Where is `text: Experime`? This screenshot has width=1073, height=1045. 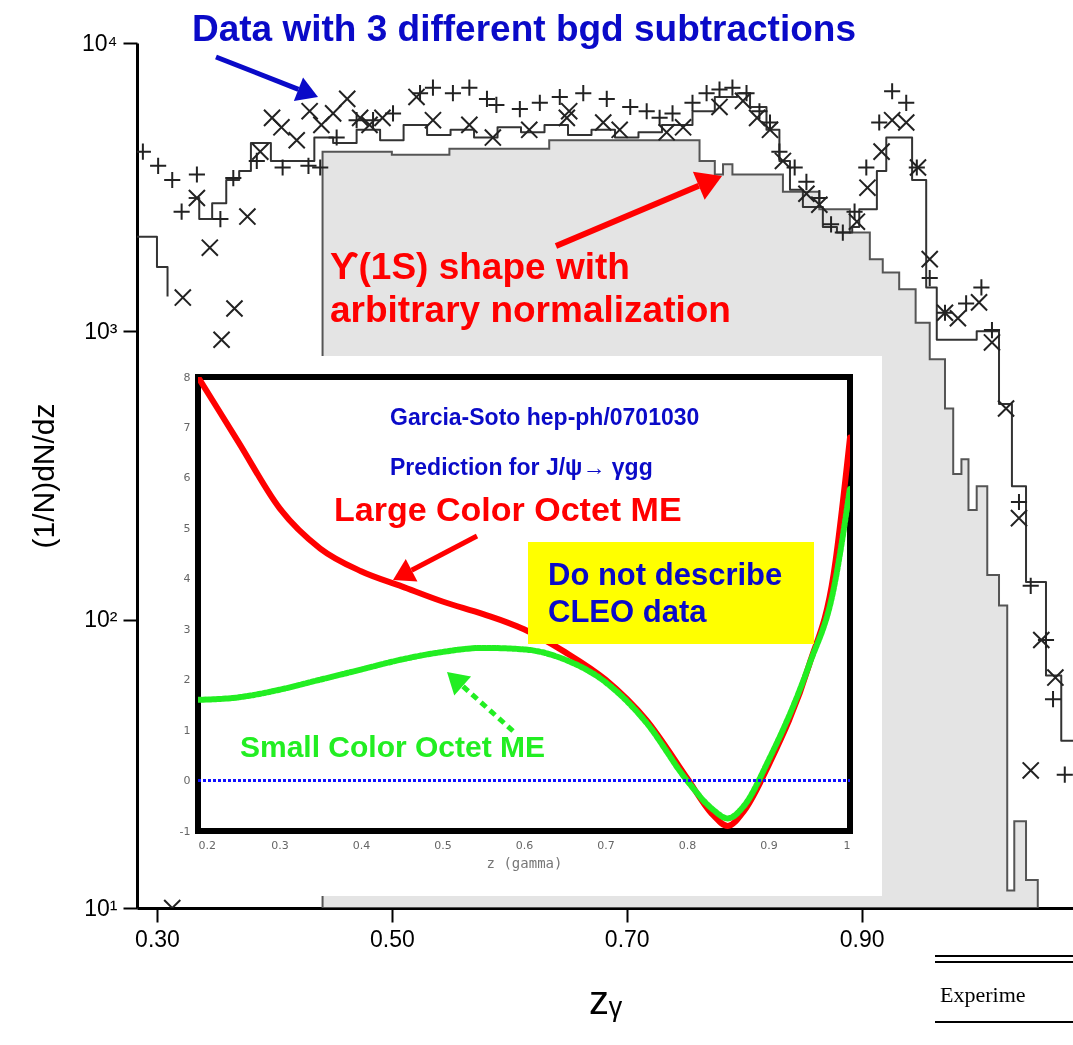
text: Experime is located at coordinates (983, 995).